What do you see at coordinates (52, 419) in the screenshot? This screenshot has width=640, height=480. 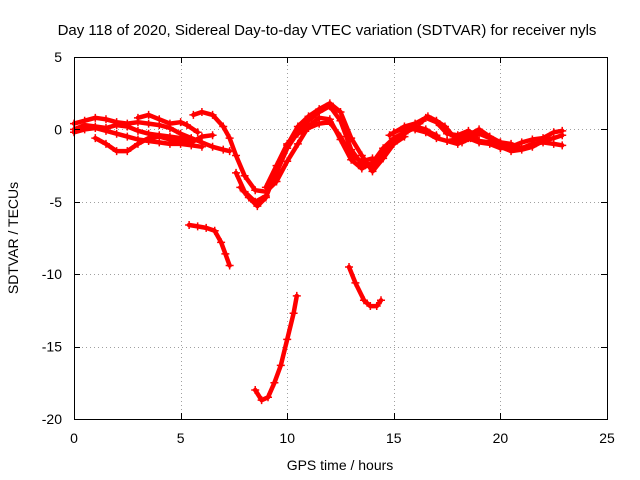 I see `y-tick-label: -20` at bounding box center [52, 419].